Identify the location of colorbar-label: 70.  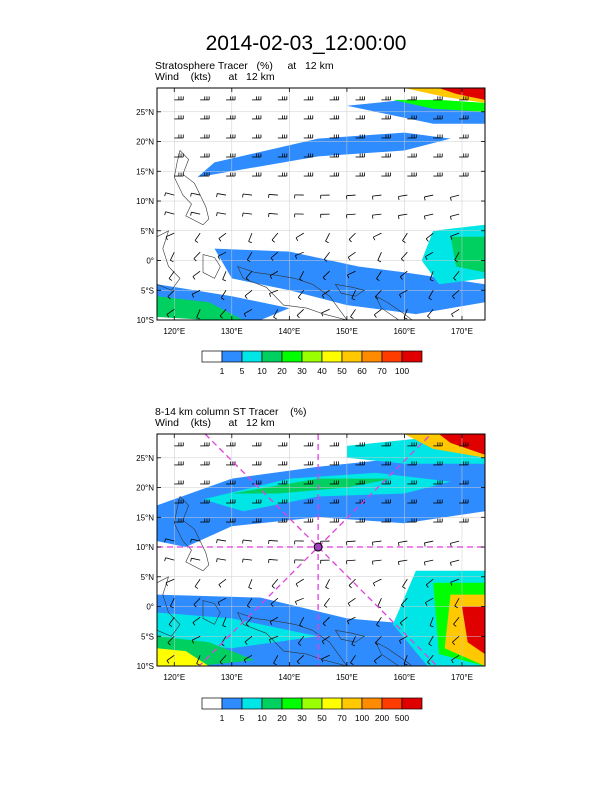
(382, 371).